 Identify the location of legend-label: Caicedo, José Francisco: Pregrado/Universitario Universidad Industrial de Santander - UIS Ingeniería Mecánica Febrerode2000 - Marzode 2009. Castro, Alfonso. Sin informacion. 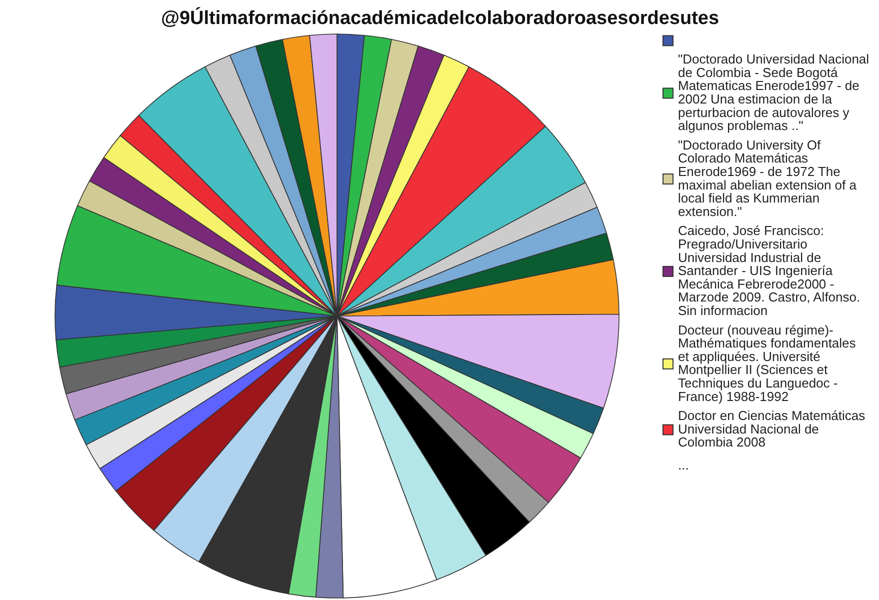
(769, 270).